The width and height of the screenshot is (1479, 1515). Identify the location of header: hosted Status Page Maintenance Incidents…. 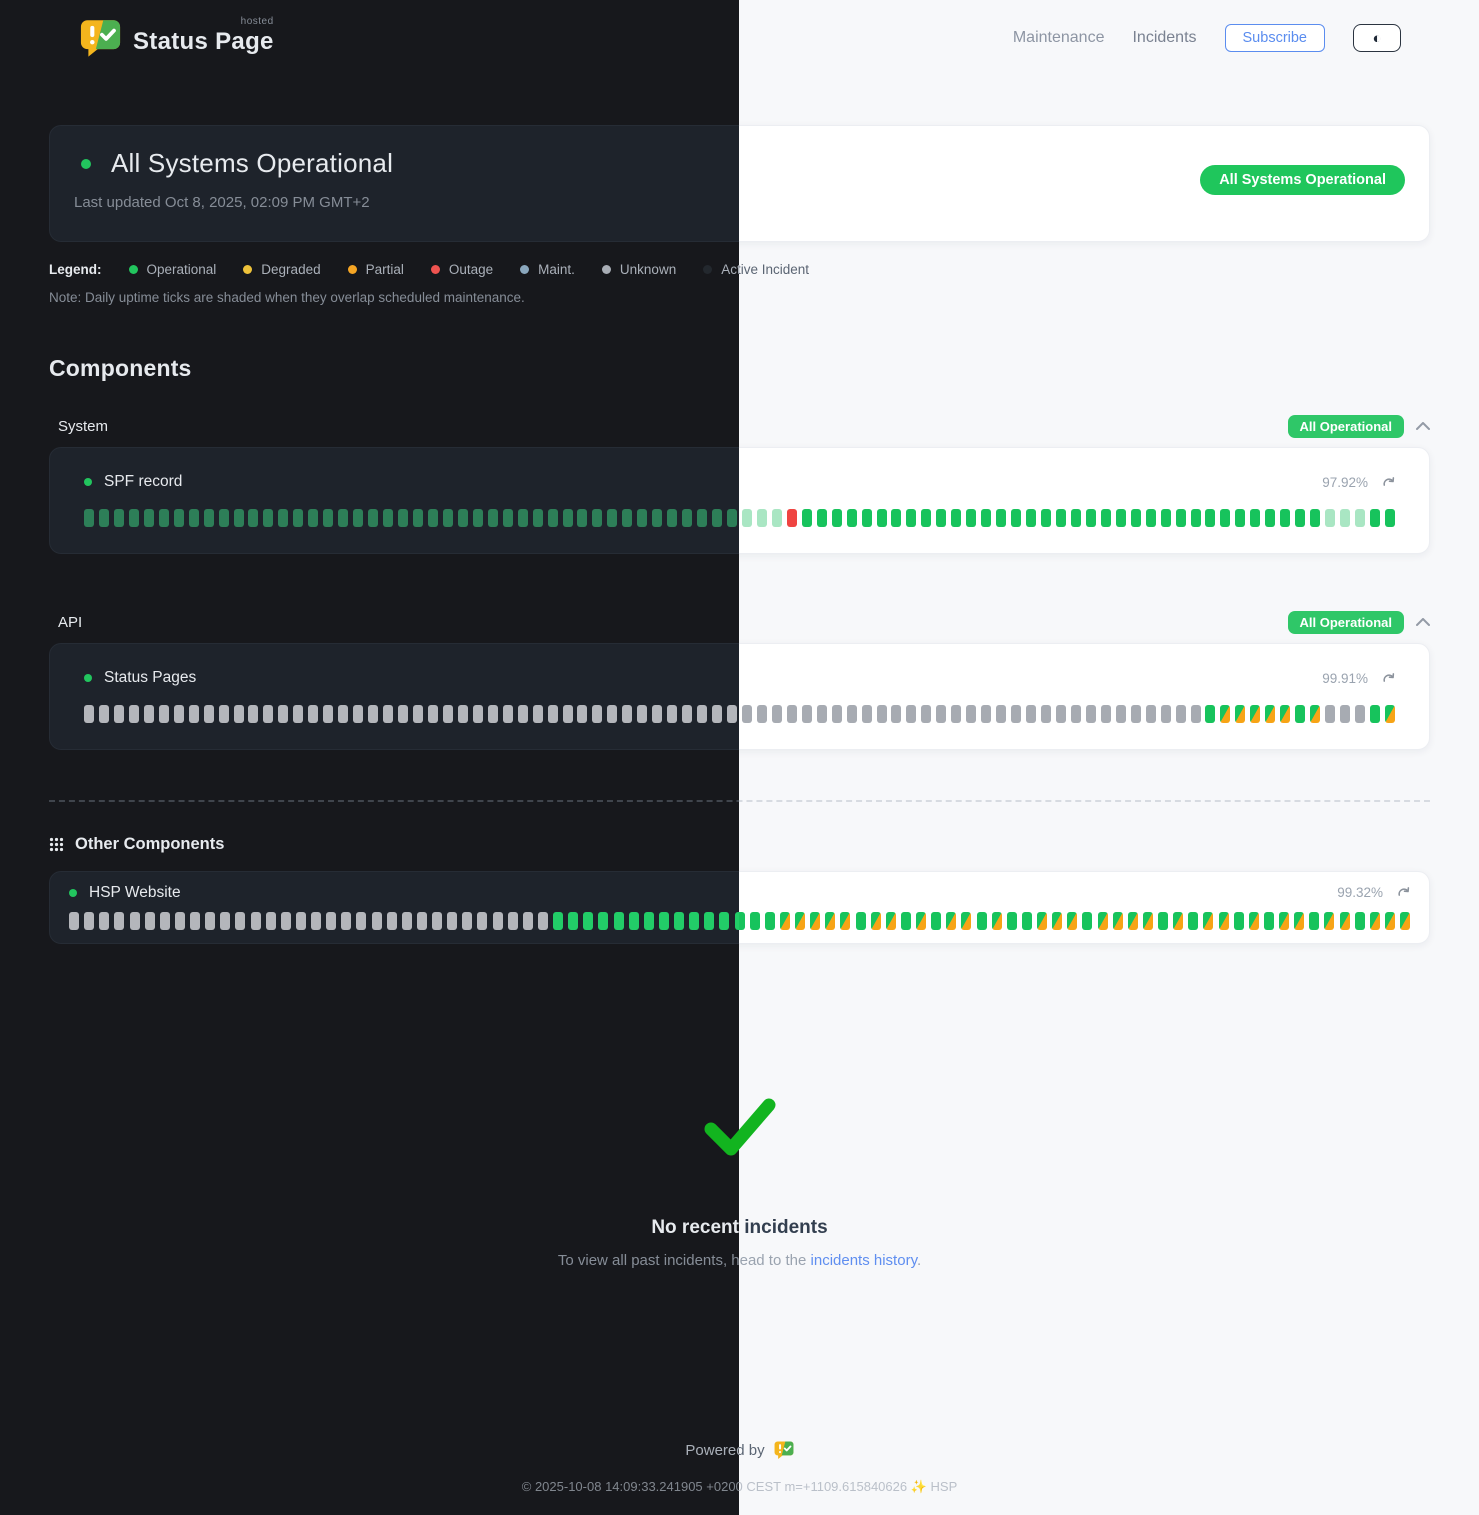
(1109, 30).